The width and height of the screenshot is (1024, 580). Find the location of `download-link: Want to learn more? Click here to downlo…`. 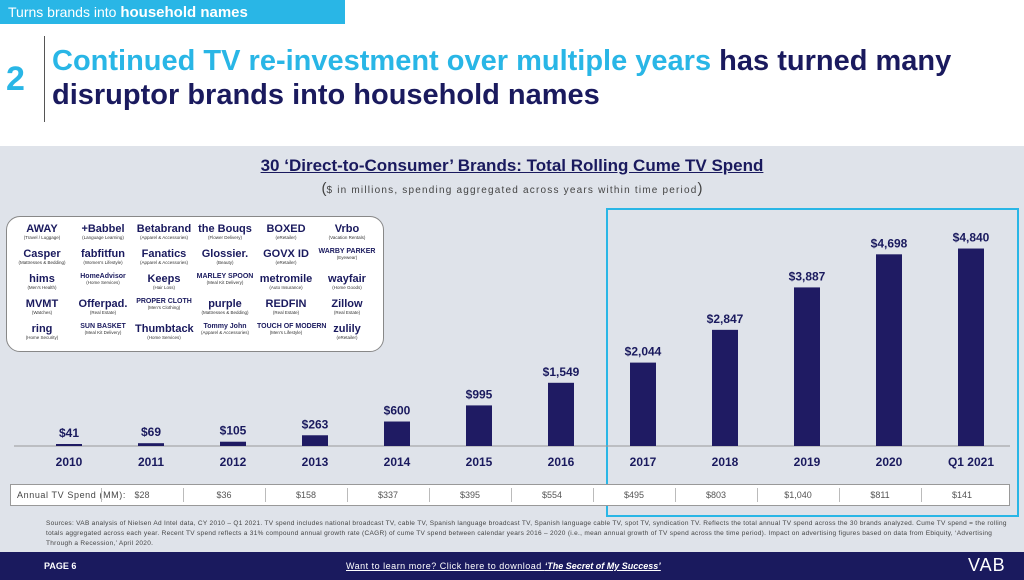

download-link: Want to learn more? Click here to downlo… is located at coordinates (503, 566).